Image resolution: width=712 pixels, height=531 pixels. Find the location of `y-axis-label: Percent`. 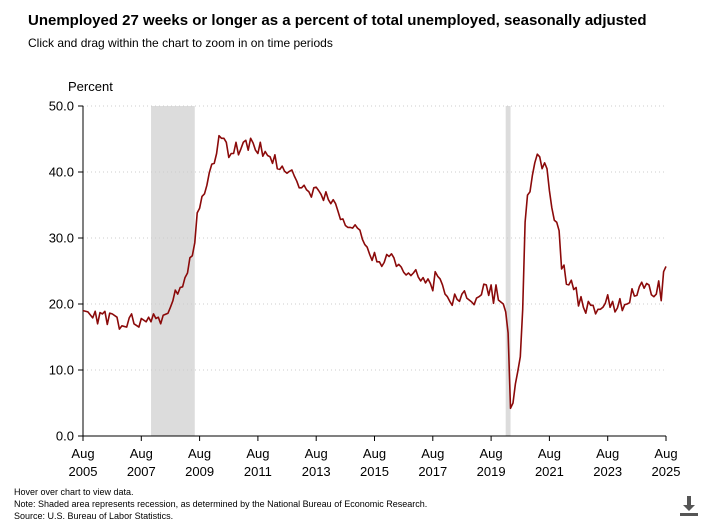

y-axis-label: Percent is located at coordinates (90, 86).